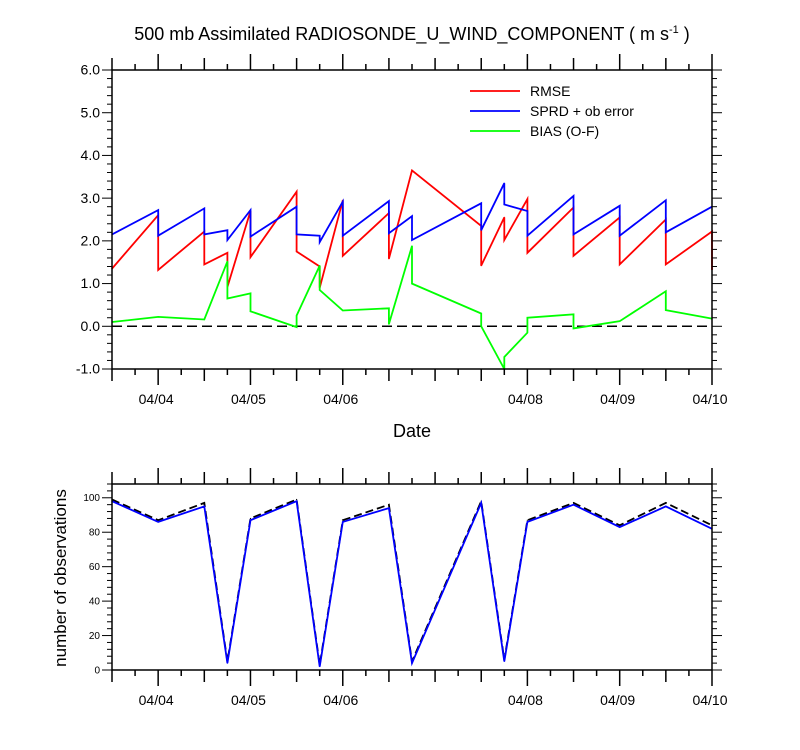  I want to click on y-tick-label: -1.0, so click(88, 369).